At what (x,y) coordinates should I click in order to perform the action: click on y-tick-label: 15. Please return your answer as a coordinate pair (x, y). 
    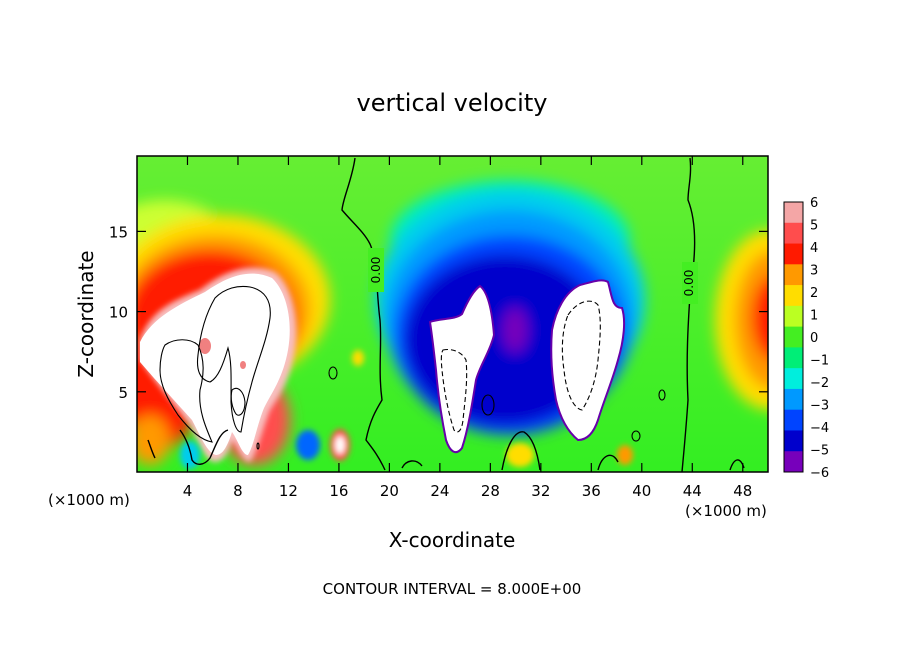
    Looking at the image, I should click on (118, 232).